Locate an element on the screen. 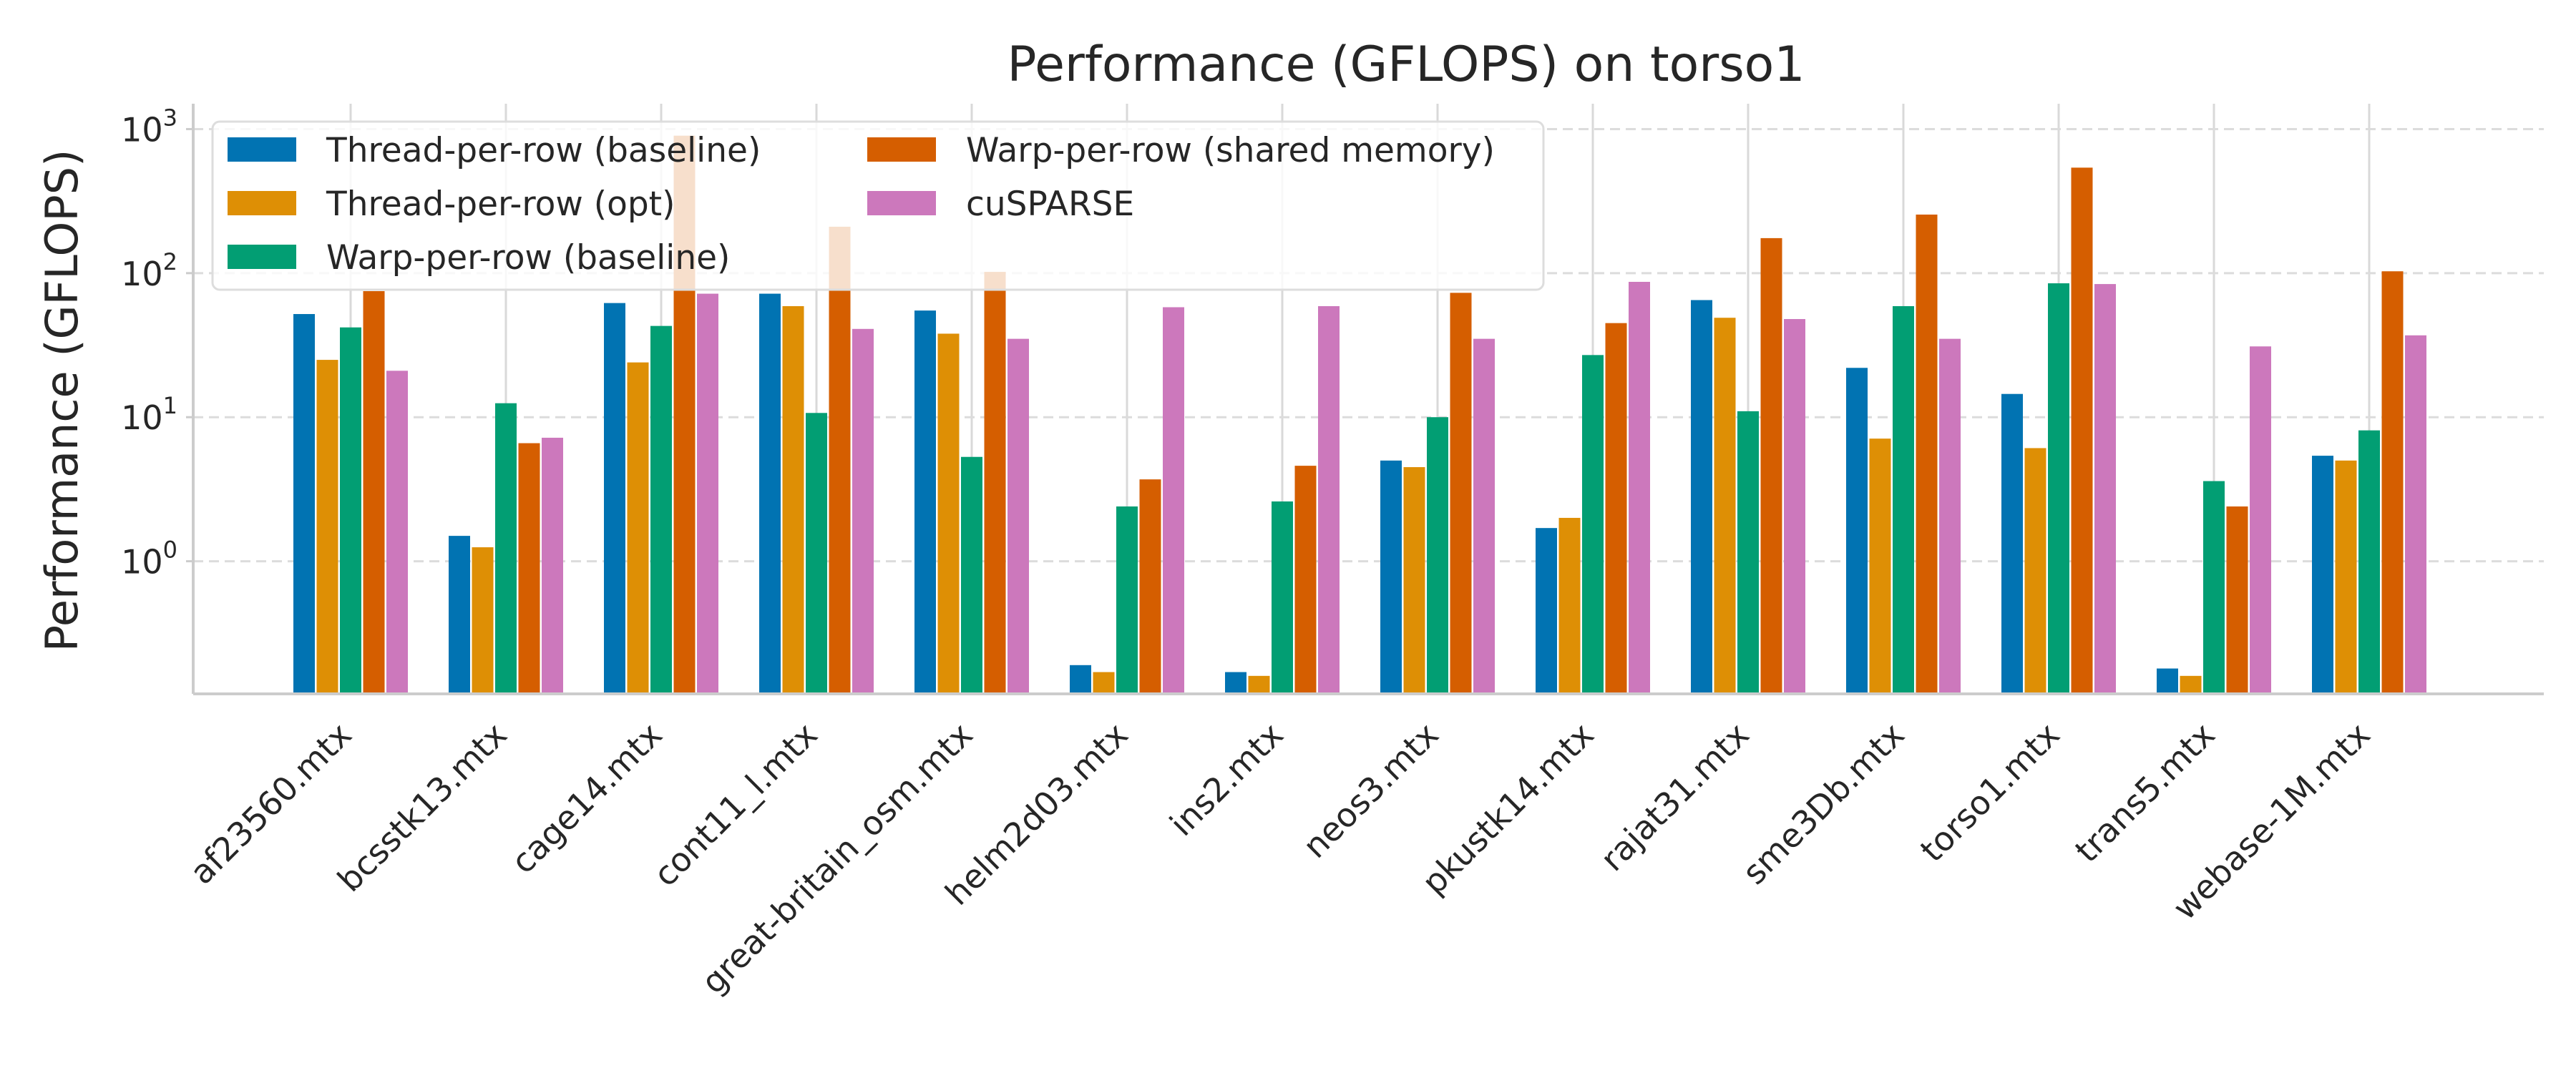  y-tick-labels: 10⁰ 10¹ 10² 10³ is located at coordinates (149, 342).